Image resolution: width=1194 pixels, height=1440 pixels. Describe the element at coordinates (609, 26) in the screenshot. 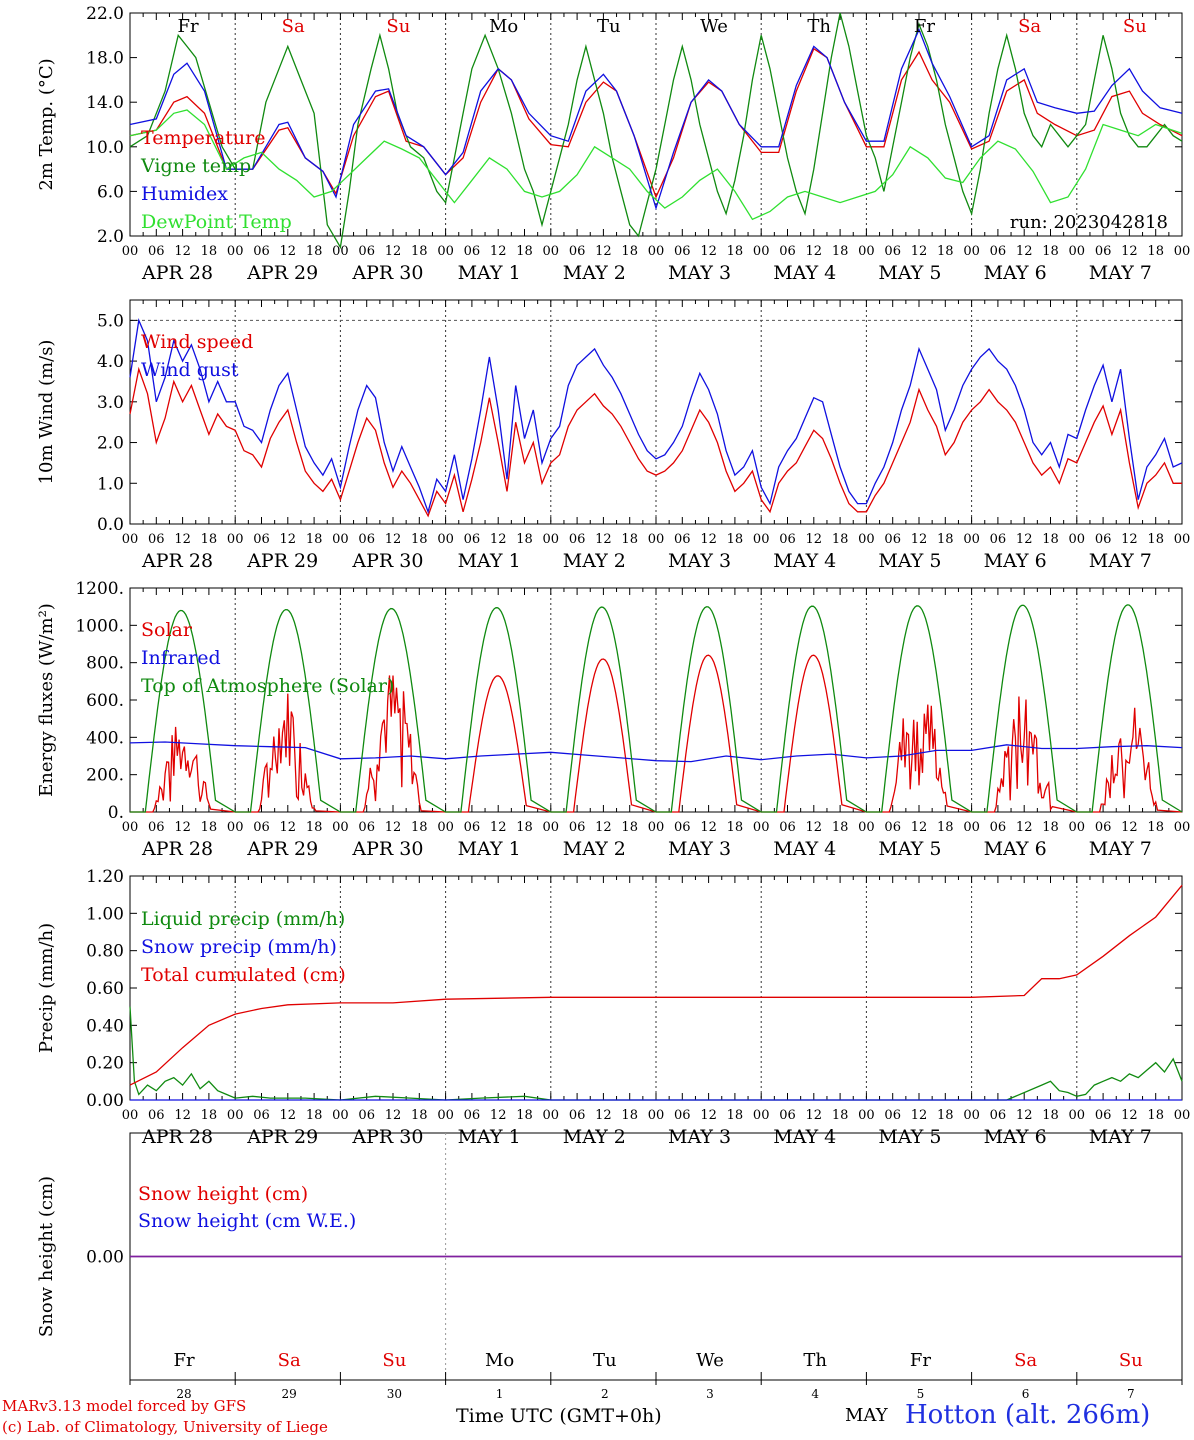

I see `day-name: Tu` at that location.